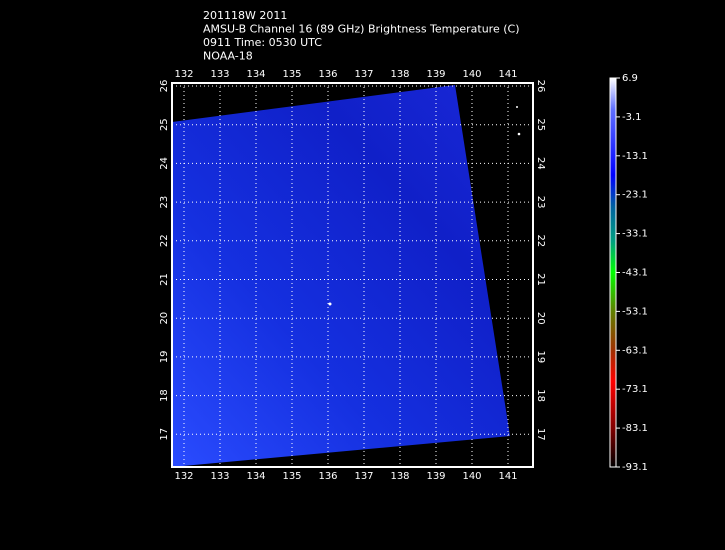 The image size is (725, 550). I want to click on header-line: NOAA-18, so click(228, 56).